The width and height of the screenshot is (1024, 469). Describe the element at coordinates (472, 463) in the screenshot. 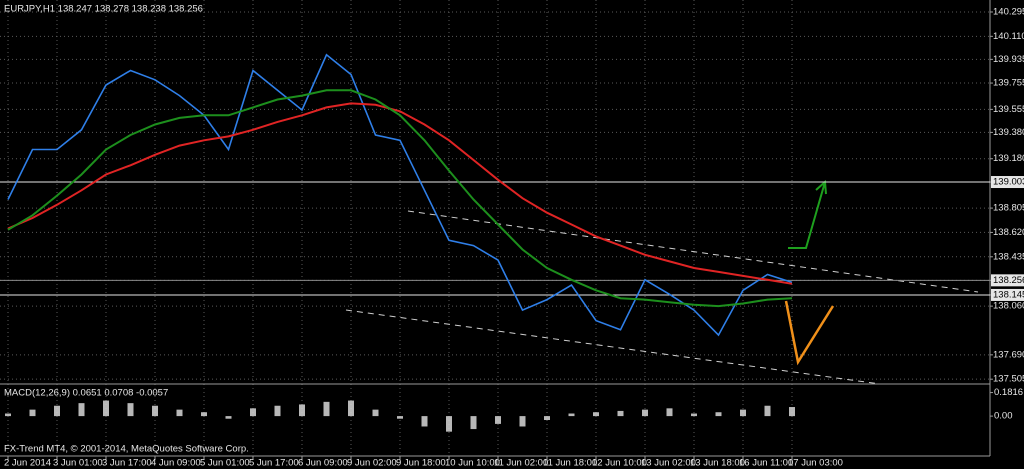

I see `x-tick-label: 10 Jun 10:00` at that location.